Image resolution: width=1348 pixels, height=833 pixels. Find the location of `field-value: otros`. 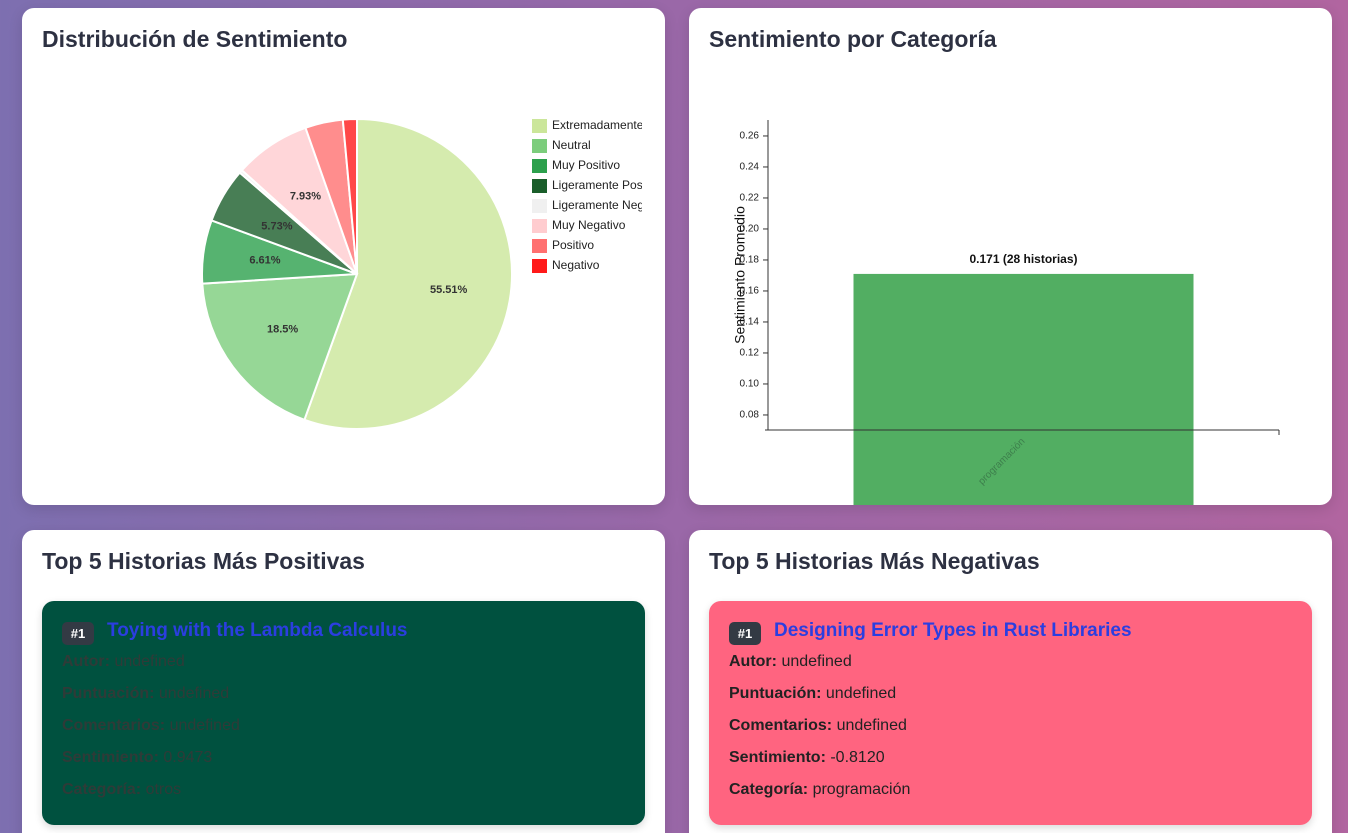

field-value: otros is located at coordinates (163, 789).